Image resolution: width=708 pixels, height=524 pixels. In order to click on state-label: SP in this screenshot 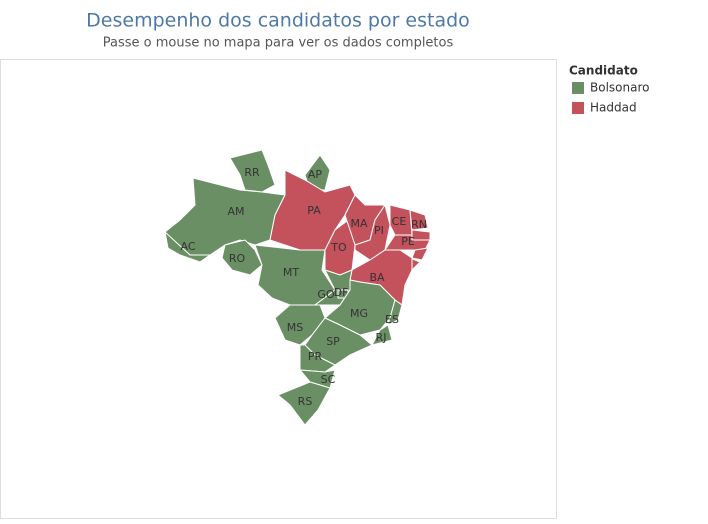, I will do `click(333, 341)`.